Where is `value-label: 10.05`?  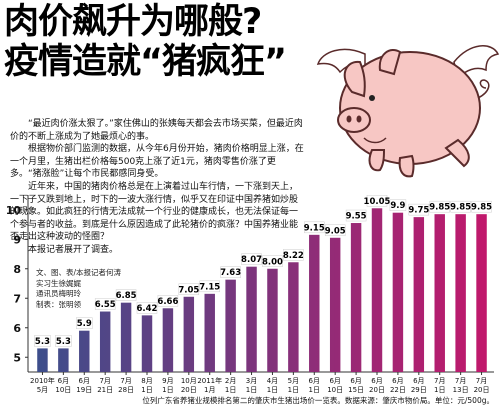 value-label: 10.05 is located at coordinates (377, 202).